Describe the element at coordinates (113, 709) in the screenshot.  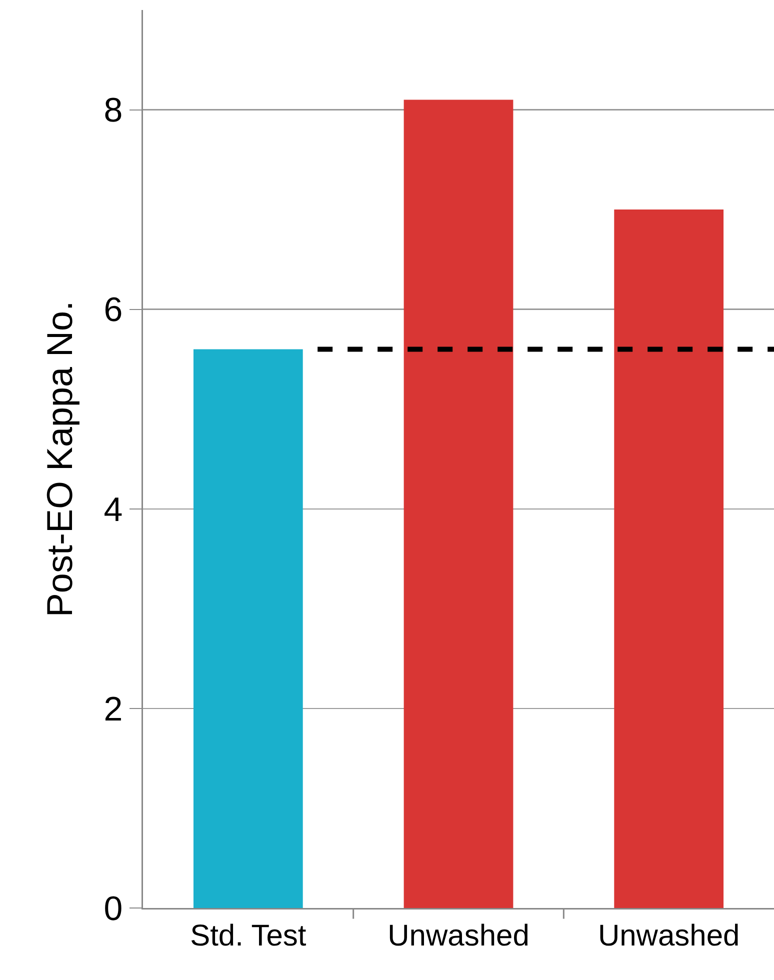
I see `y-tick-label: 2` at that location.